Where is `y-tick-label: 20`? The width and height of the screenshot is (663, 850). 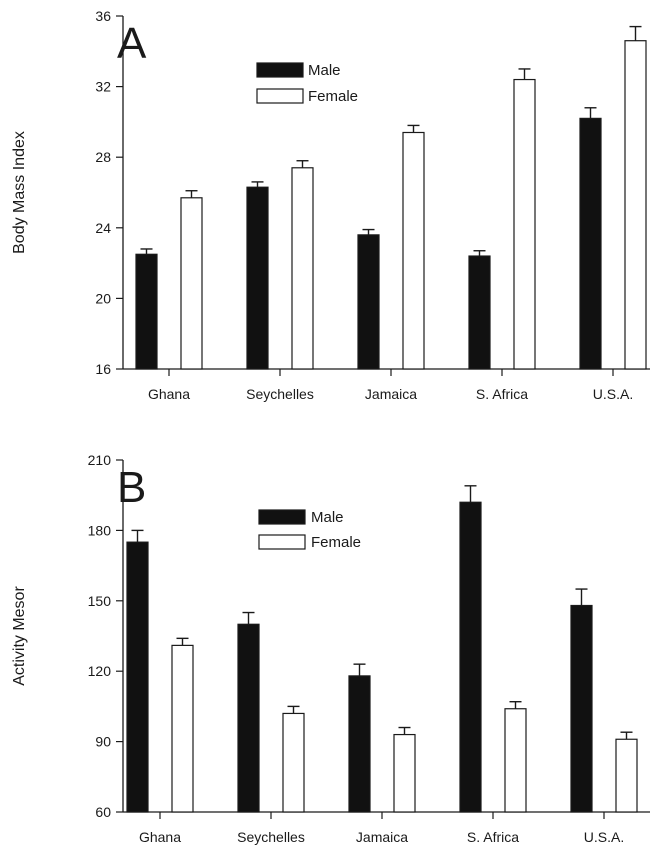 y-tick-label: 20 is located at coordinates (103, 298).